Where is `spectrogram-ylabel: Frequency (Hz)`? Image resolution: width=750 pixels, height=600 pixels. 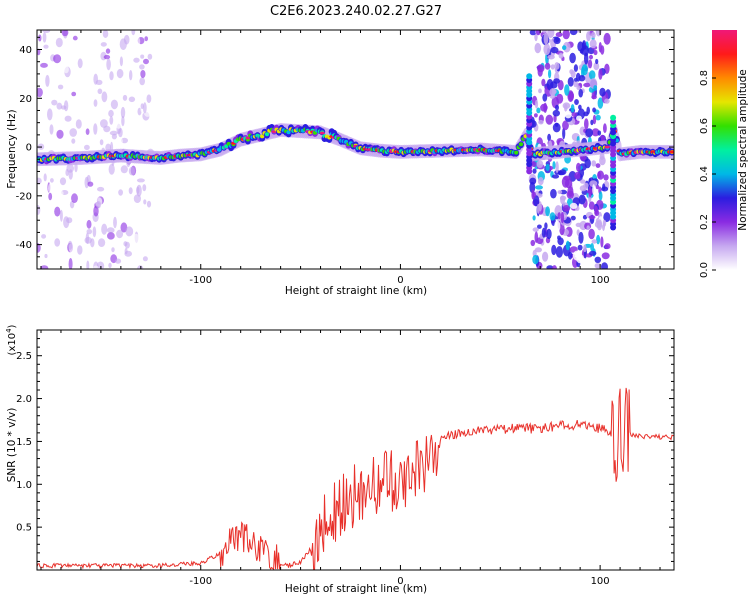 spectrogram-ylabel: Frequency (Hz) is located at coordinates (12, 148).